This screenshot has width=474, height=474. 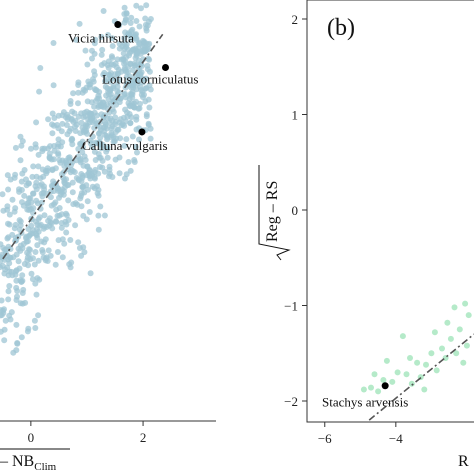 What do you see at coordinates (101, 38) in the screenshot?
I see `annotation-label: Vicia hirsuta` at bounding box center [101, 38].